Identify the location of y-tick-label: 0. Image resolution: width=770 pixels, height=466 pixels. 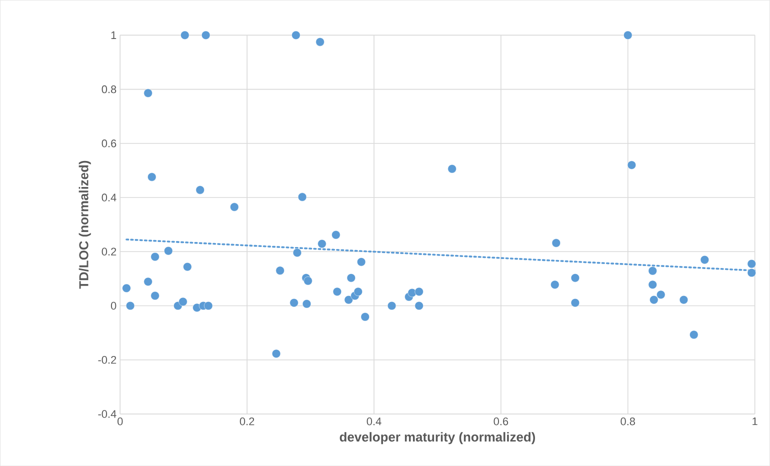
(113, 306).